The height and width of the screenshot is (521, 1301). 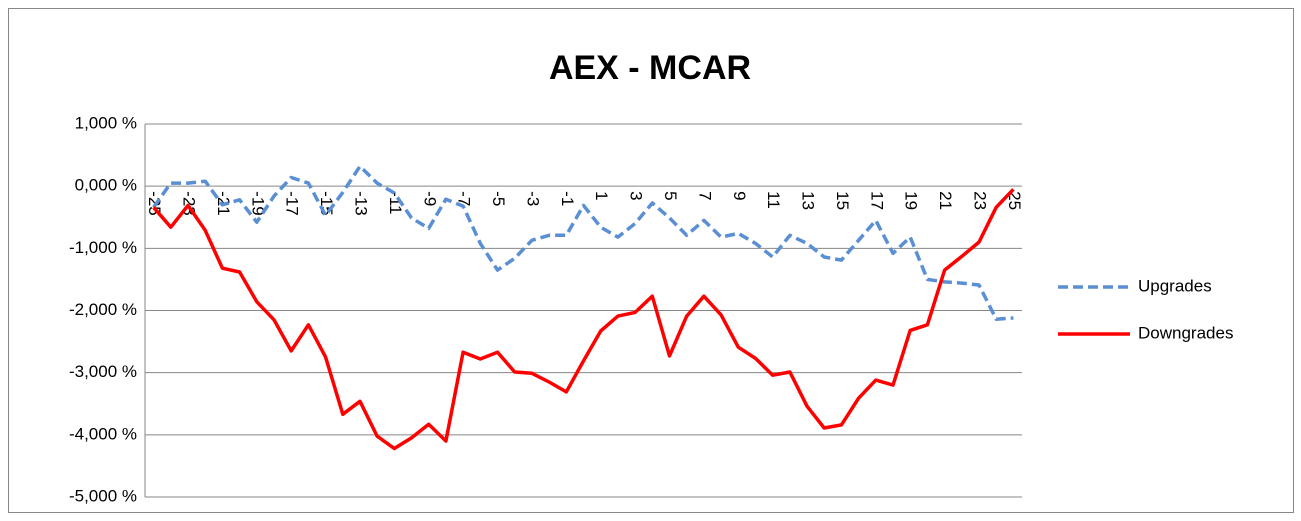 I want to click on legend-label: Downgrades, so click(x=1185, y=332).